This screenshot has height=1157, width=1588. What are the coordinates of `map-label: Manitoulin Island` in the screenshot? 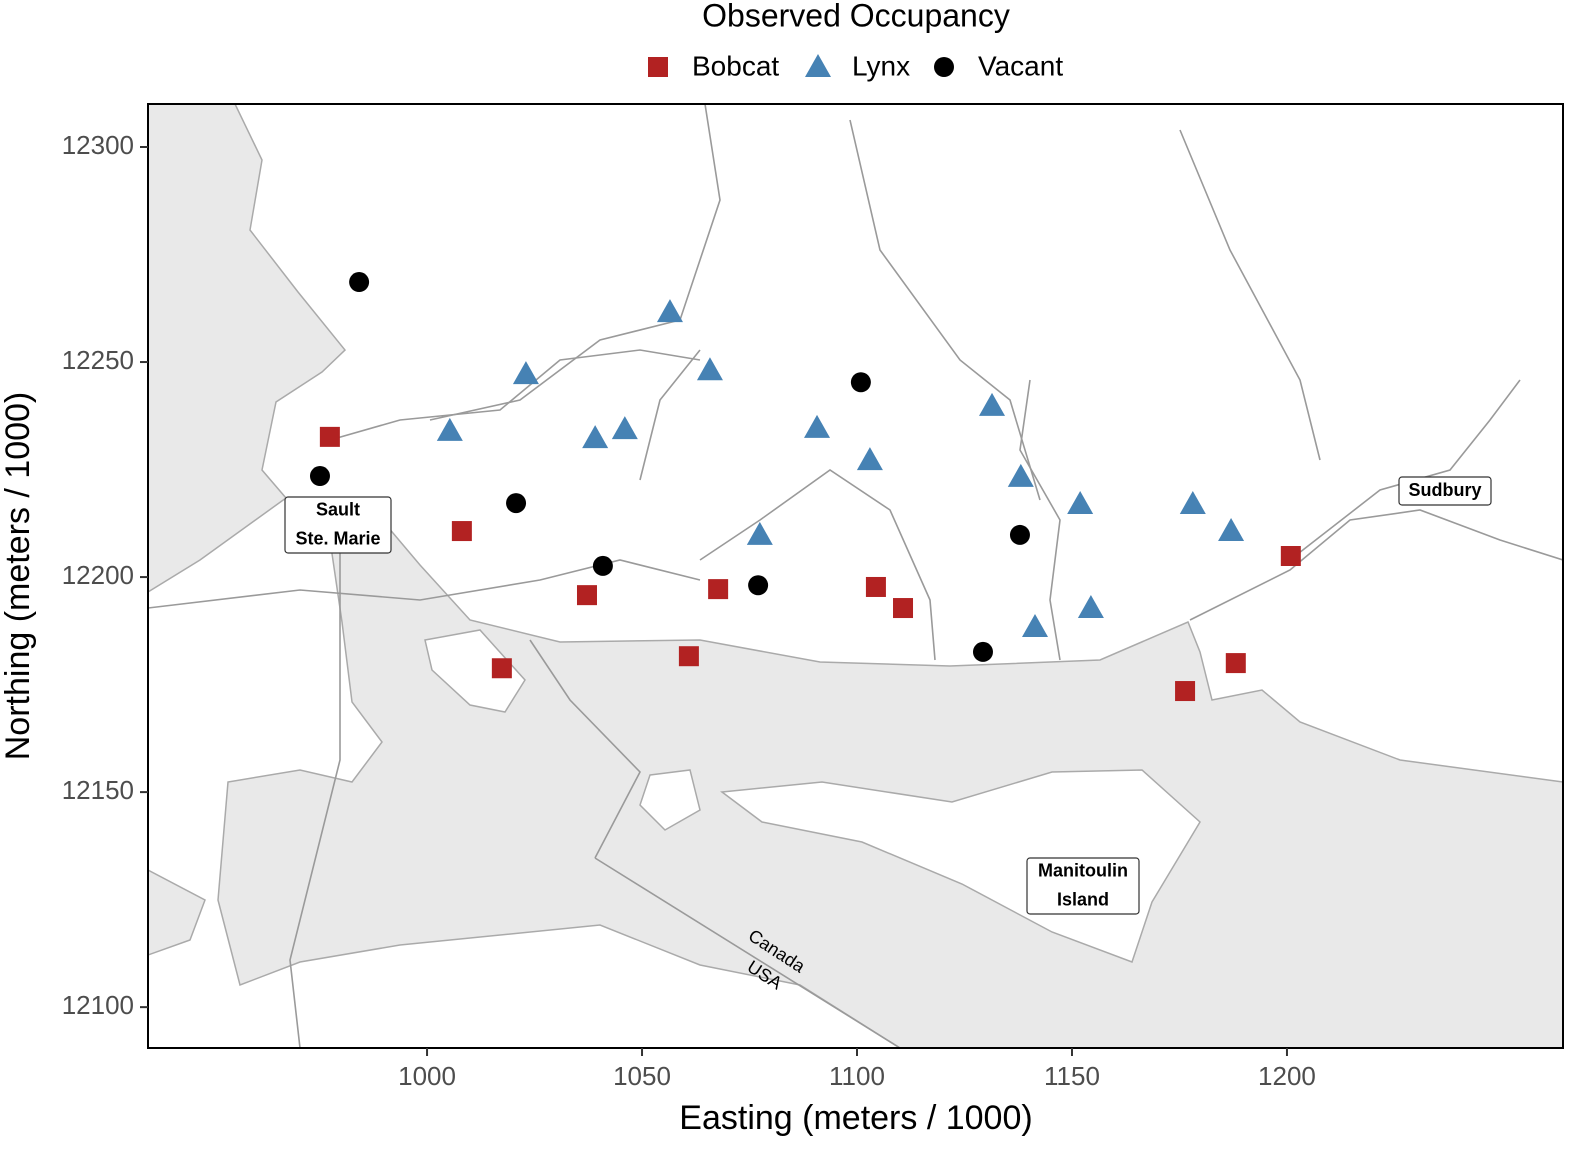 It's located at (1083, 886).